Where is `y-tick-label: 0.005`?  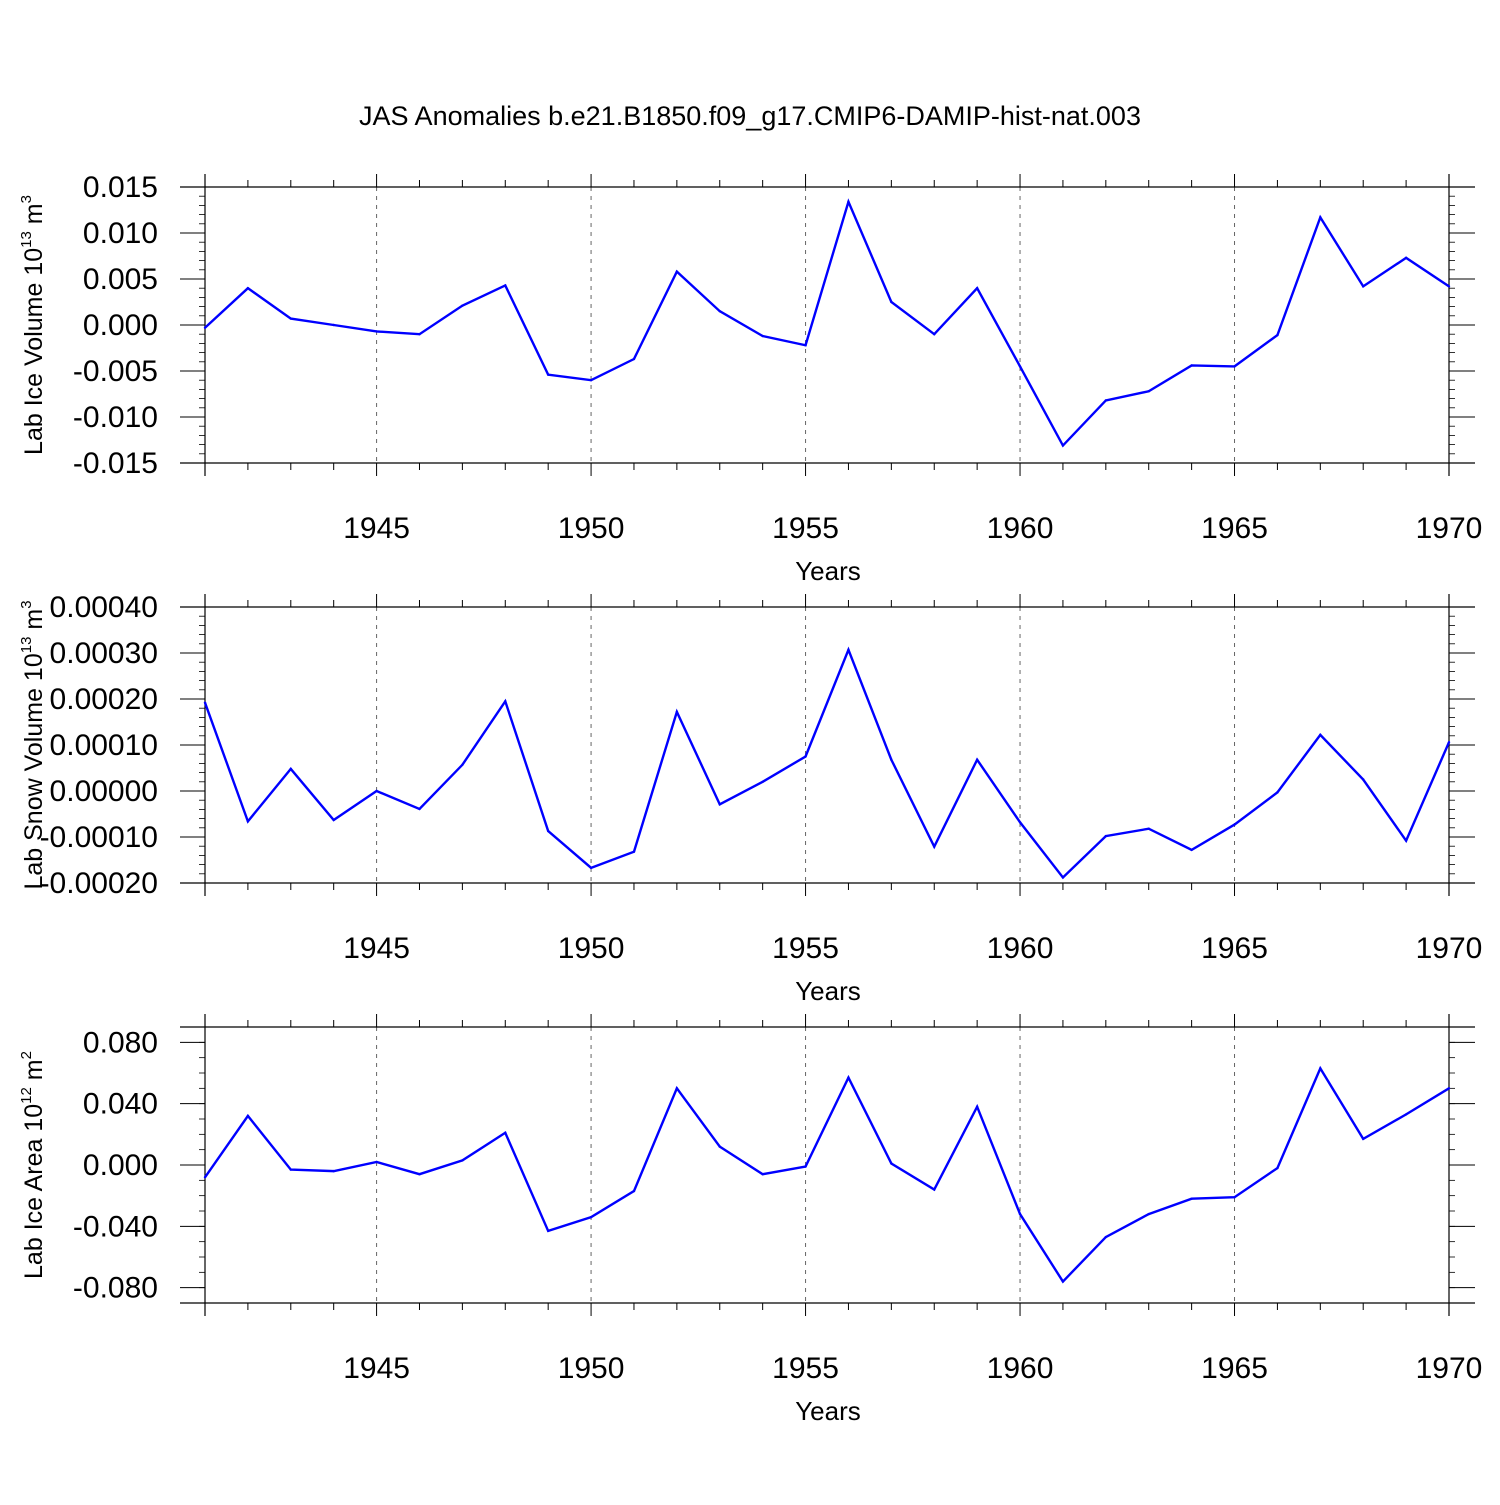 y-tick-label: 0.005 is located at coordinates (120, 279).